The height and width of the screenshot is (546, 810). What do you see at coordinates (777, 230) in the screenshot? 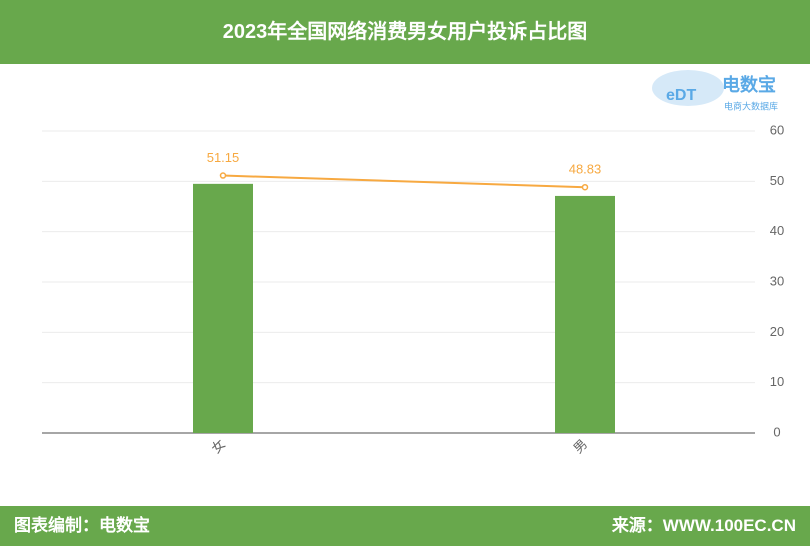
I see `y-tick-label: 40` at bounding box center [777, 230].